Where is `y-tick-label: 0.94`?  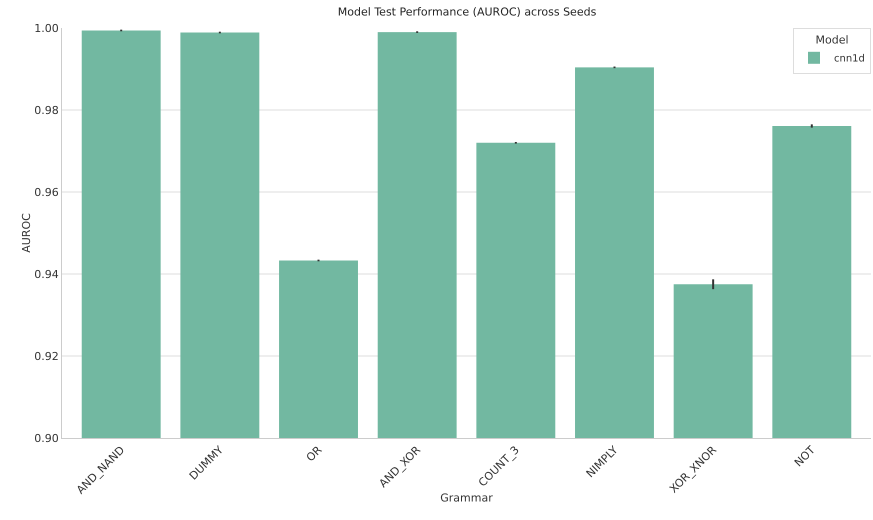
y-tick-label: 0.94 is located at coordinates (46, 274).